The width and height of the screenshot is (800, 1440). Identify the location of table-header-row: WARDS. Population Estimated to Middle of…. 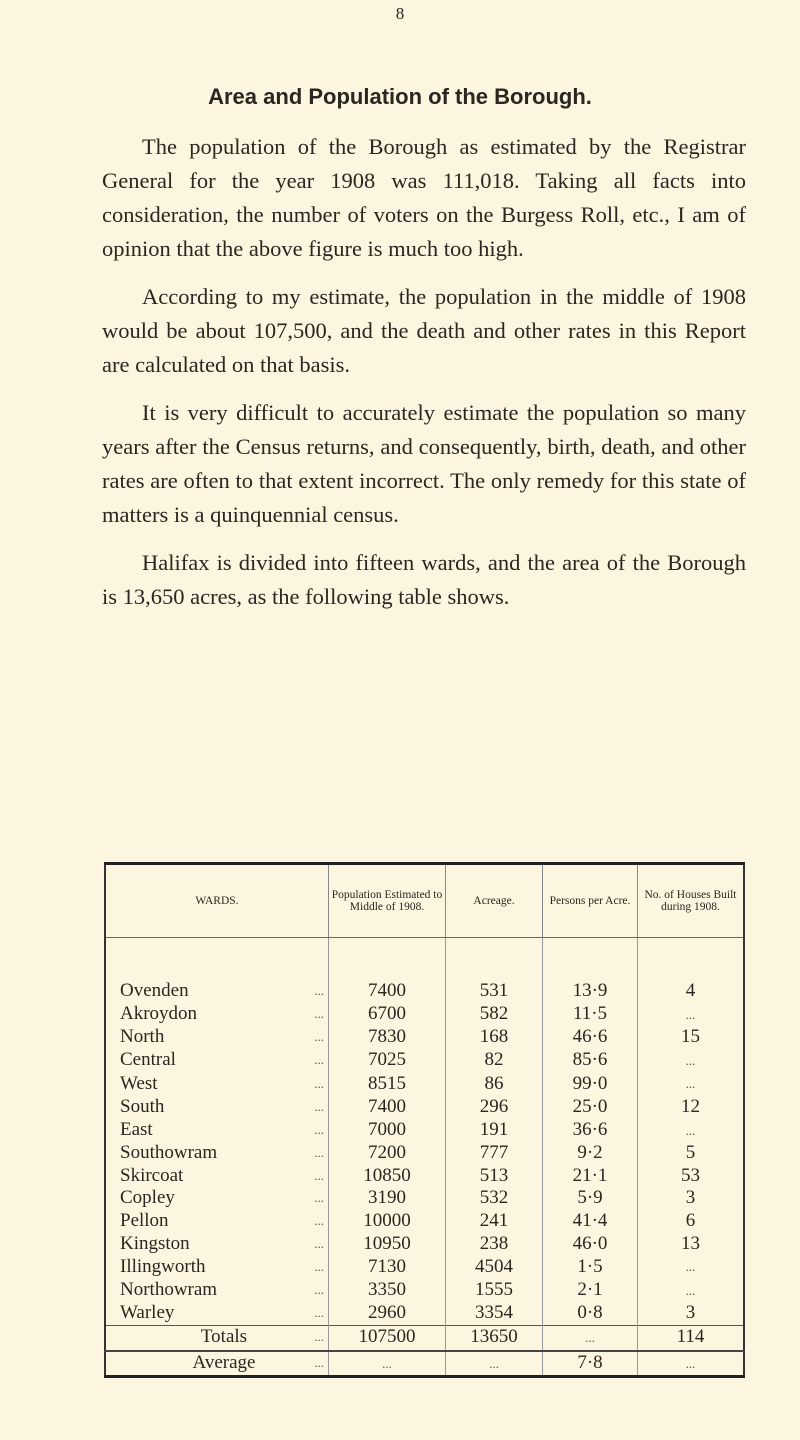
(424, 900).